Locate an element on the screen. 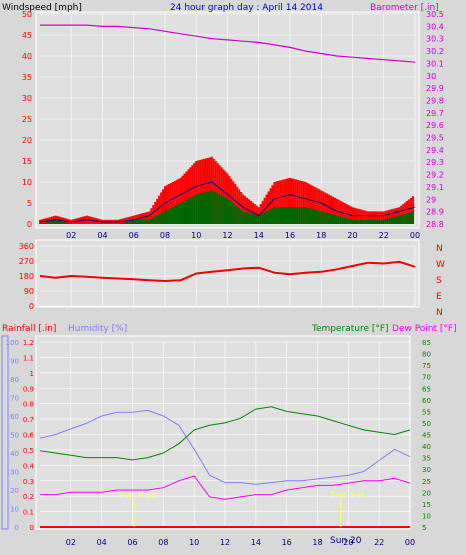 The width and height of the screenshot is (466, 555). humidity-tick-label: 60 is located at coordinates (14, 417).